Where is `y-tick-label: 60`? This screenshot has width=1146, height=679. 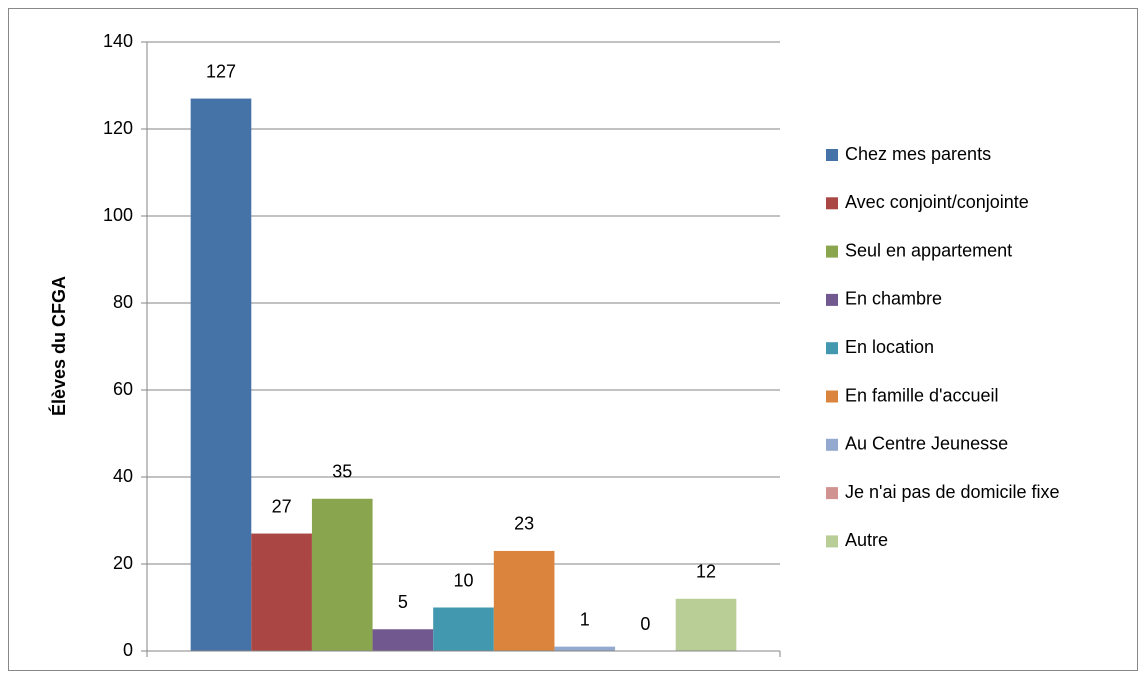
y-tick-label: 60 is located at coordinates (123, 389).